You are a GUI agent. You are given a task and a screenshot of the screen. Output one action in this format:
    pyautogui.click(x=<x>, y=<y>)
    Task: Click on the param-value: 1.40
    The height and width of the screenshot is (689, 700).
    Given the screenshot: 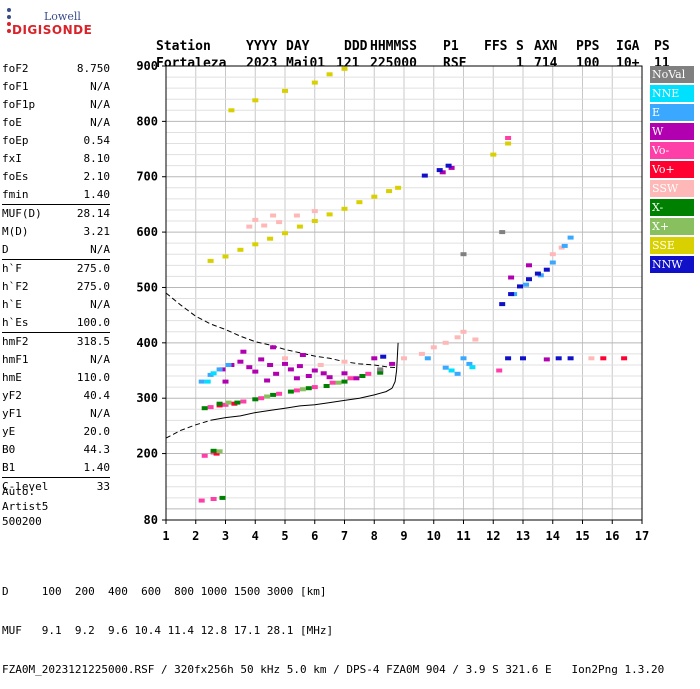 What is the action you would take?
    pyautogui.click(x=97, y=194)
    